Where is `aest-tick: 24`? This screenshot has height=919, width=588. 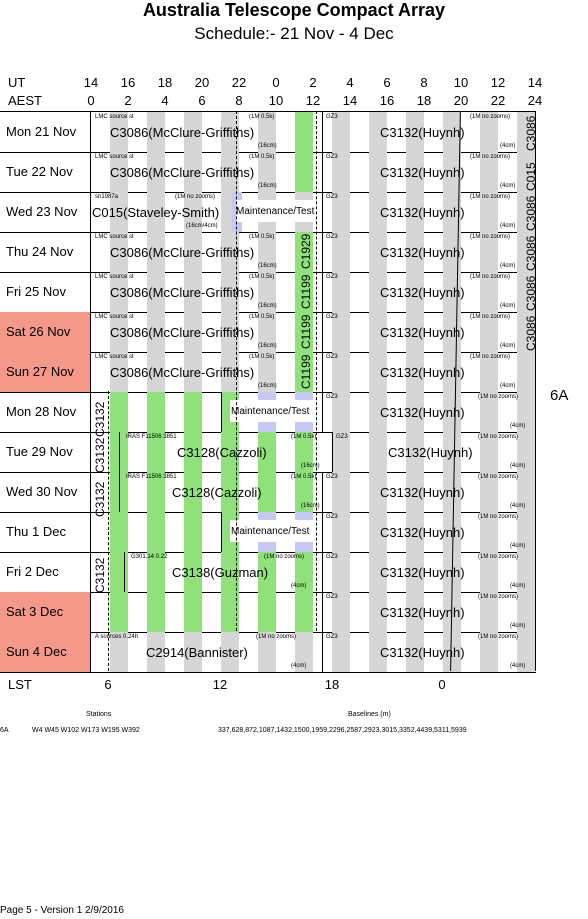 aest-tick: 24 is located at coordinates (535, 100).